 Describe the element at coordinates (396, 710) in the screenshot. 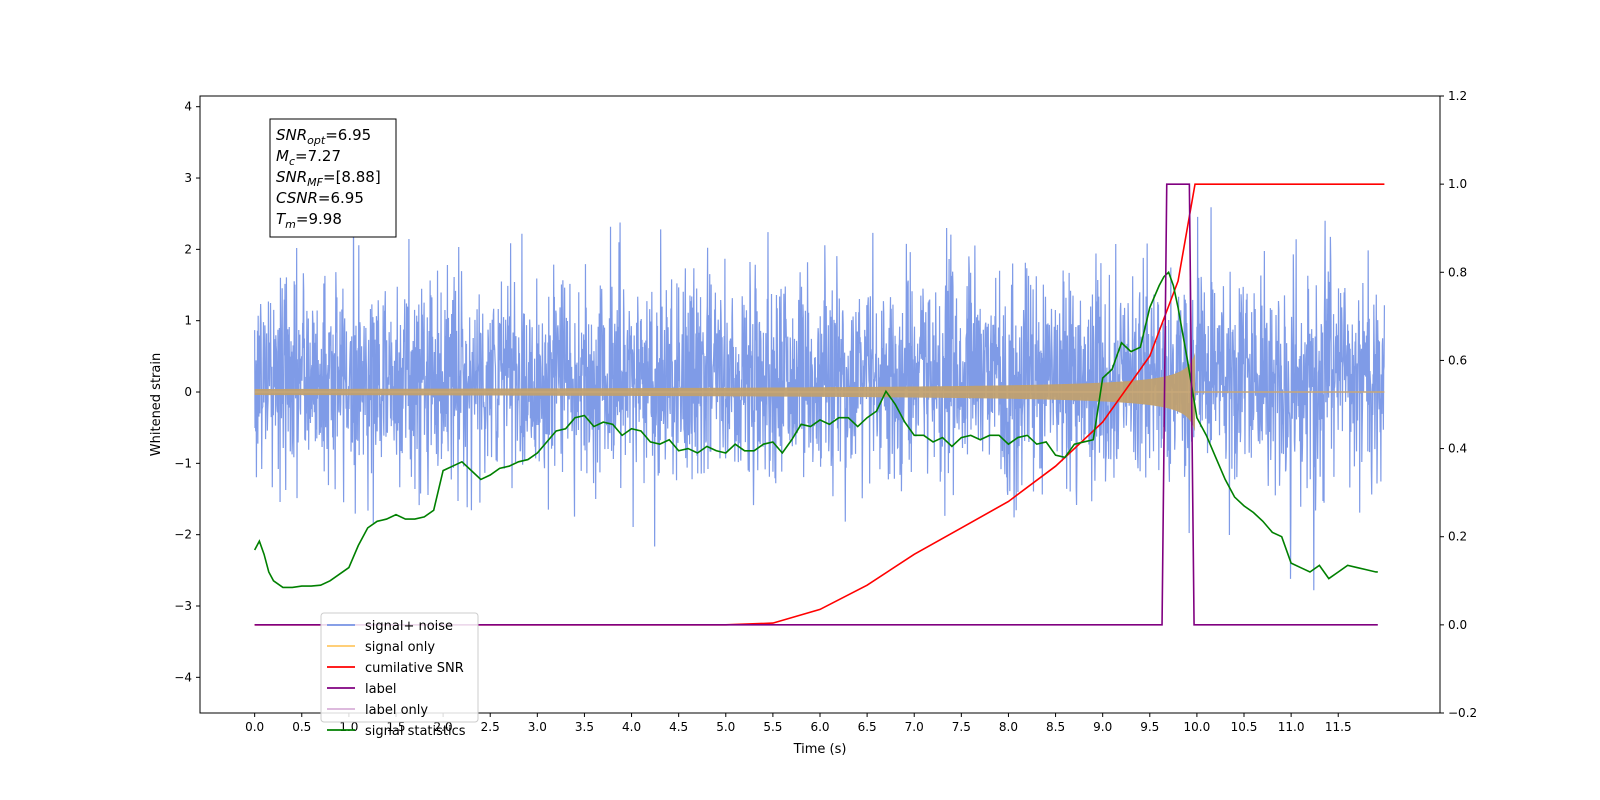

I see `legend-entry: label only` at that location.